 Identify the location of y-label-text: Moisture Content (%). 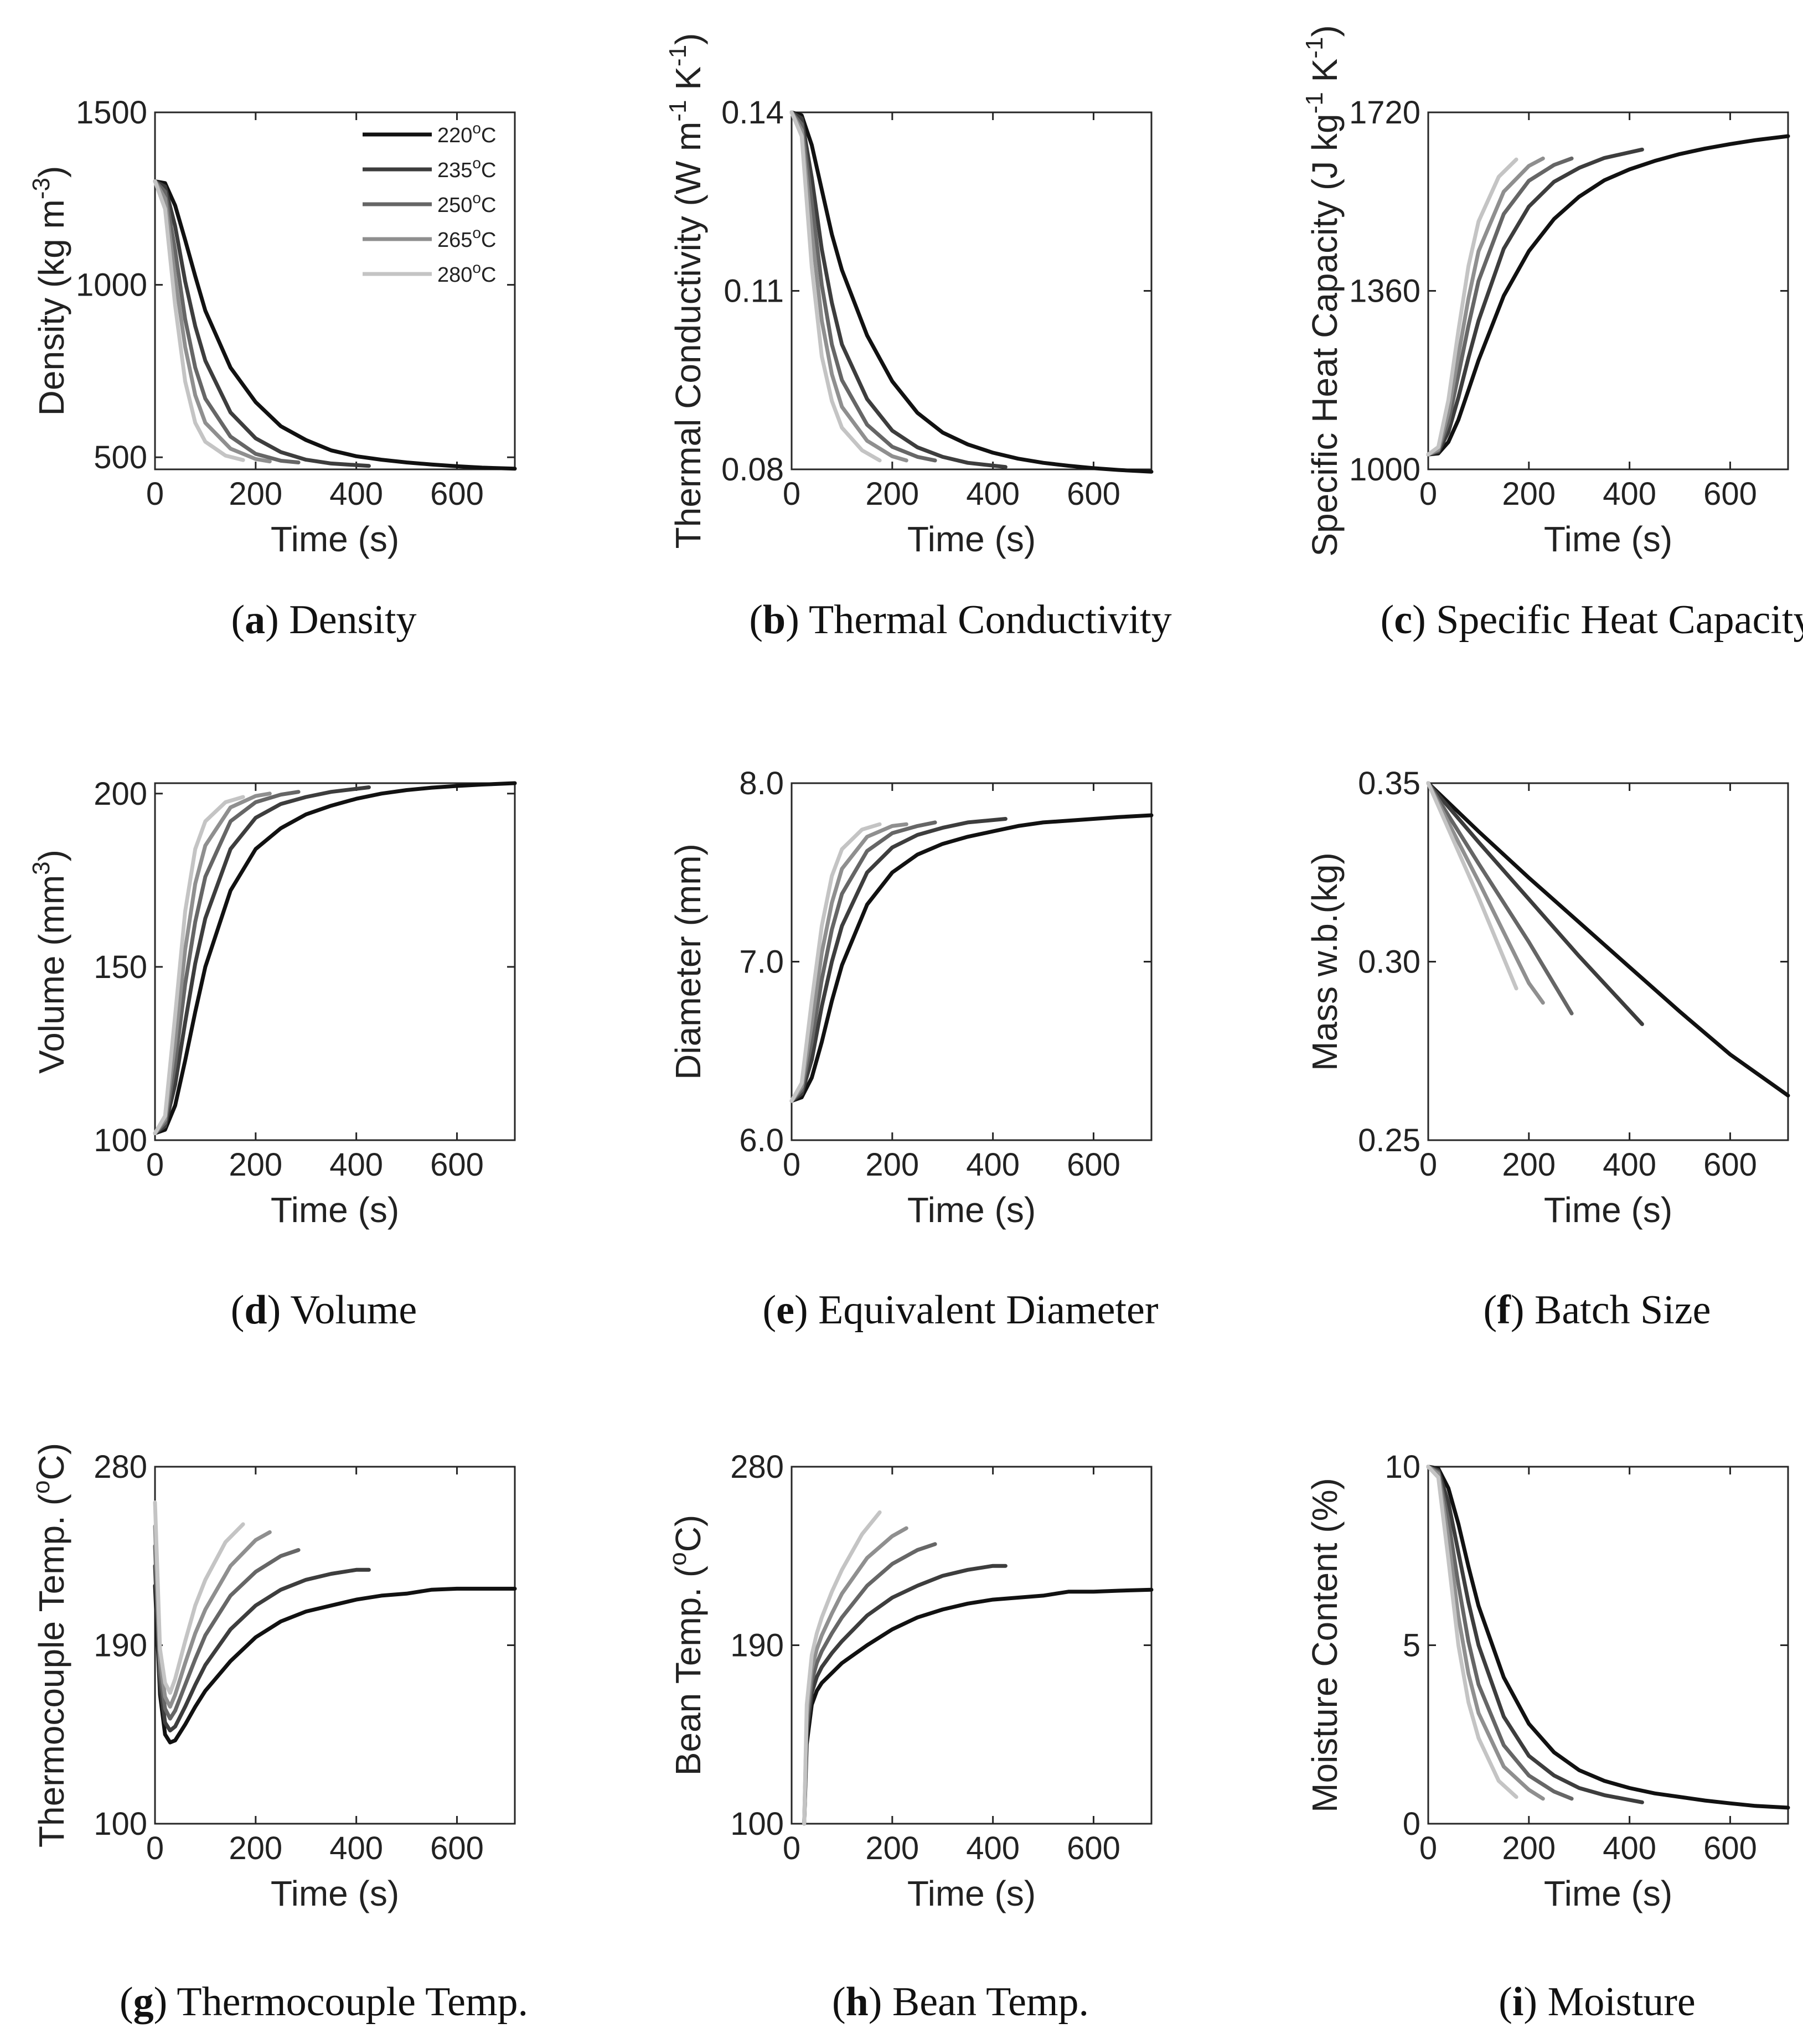
(1325, 1645).